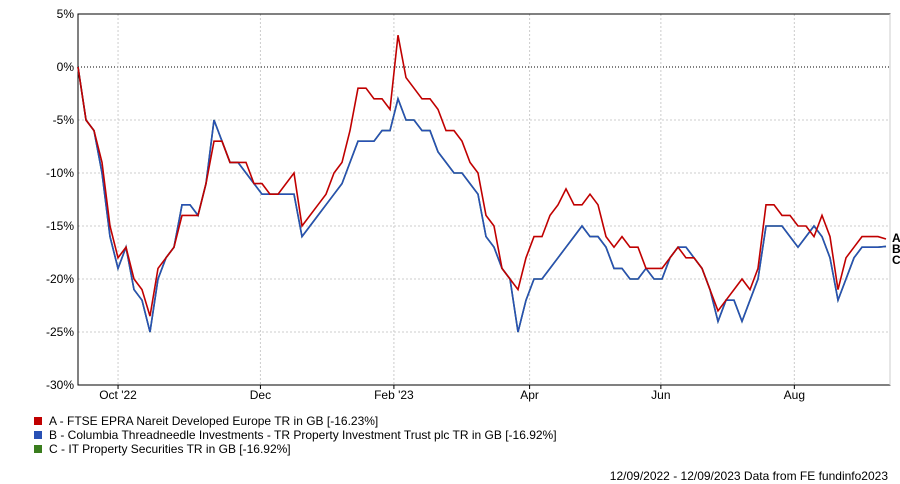 This screenshot has width=900, height=484. What do you see at coordinates (60, 385) in the screenshot?
I see `y-tick-label: -30%` at bounding box center [60, 385].